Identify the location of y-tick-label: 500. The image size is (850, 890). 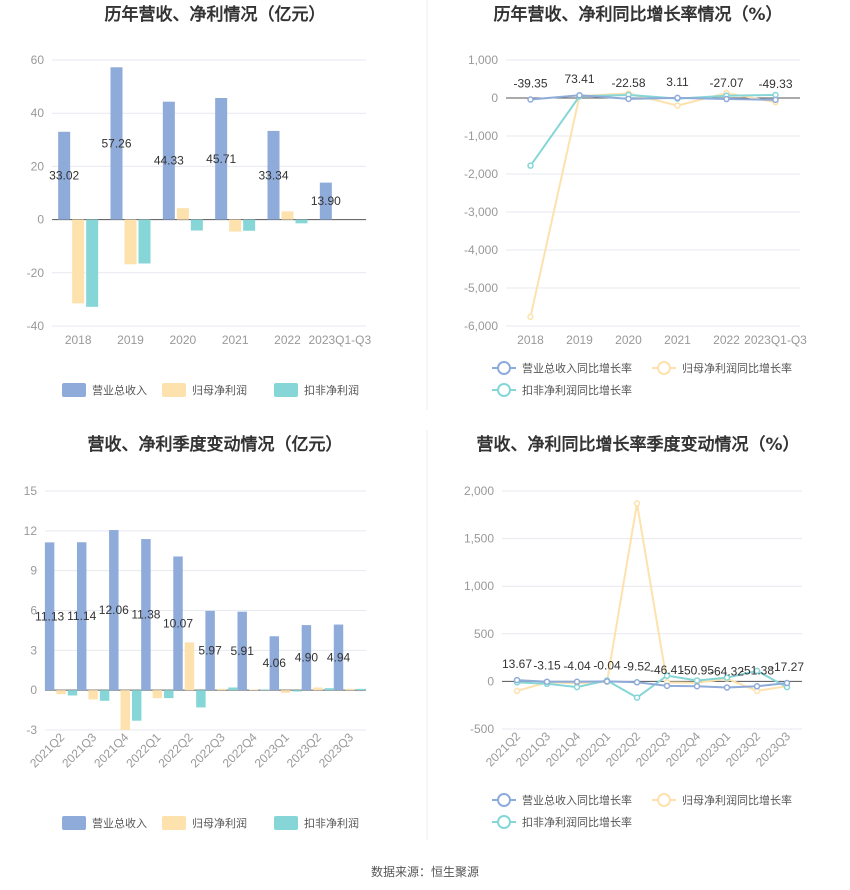
(484, 634).